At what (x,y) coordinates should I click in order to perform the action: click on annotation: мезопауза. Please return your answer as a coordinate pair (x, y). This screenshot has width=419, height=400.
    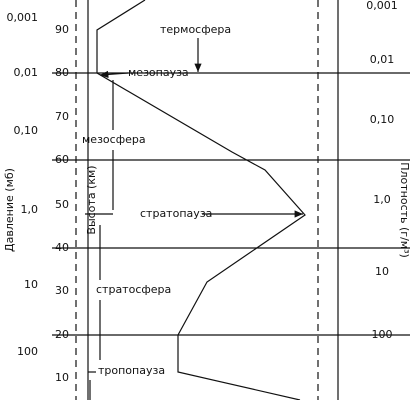
    Looking at the image, I should click on (158, 72).